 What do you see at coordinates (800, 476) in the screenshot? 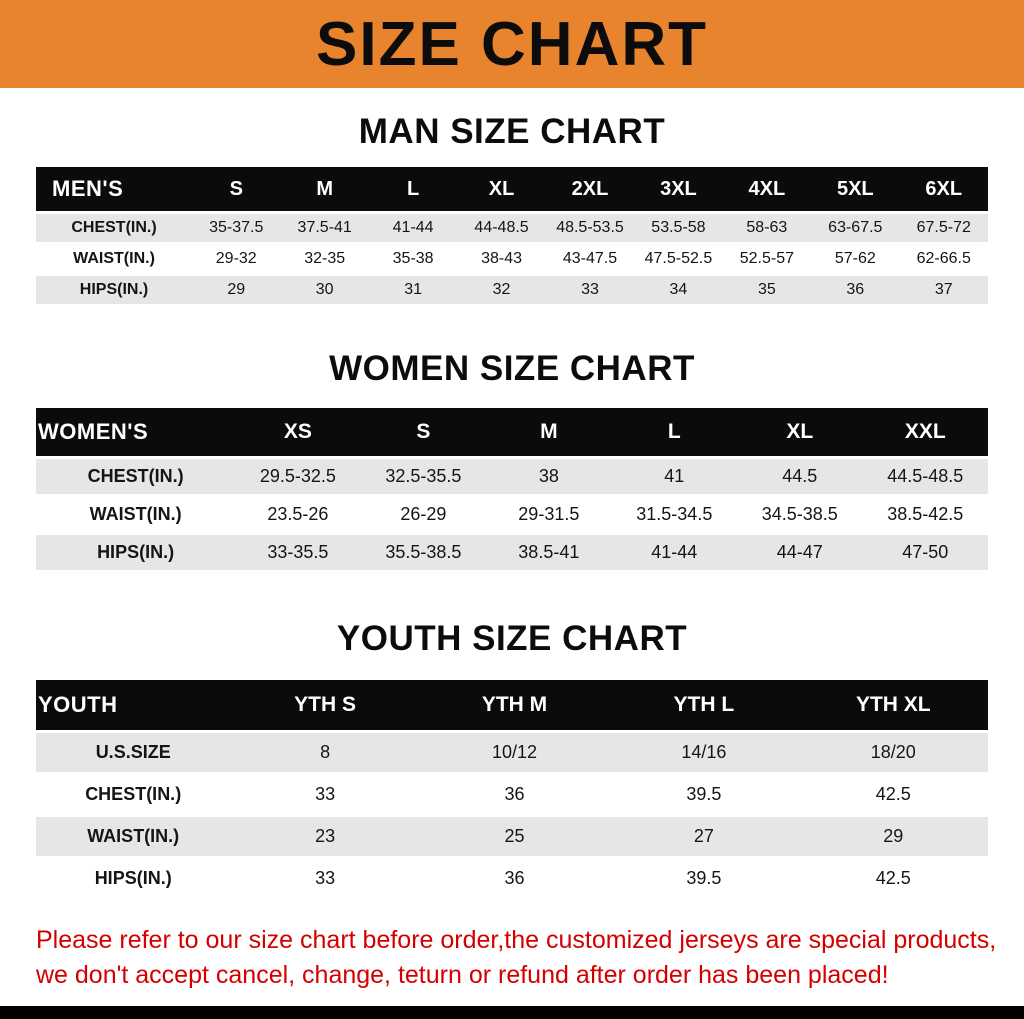
I see `value-cell: 44.5` at bounding box center [800, 476].